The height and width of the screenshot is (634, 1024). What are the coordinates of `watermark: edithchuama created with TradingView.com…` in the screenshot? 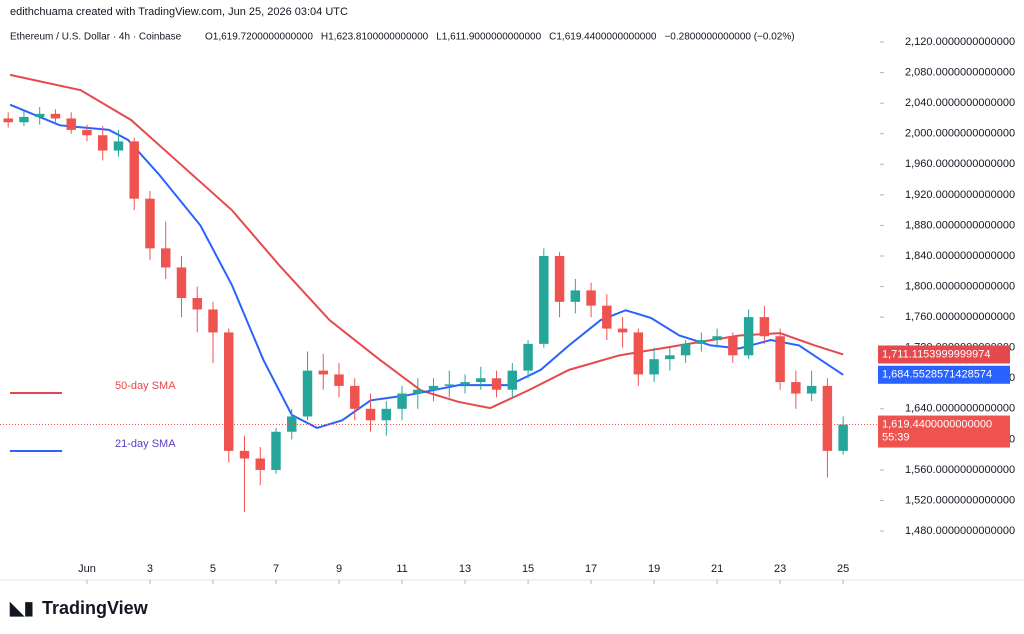 It's located at (179, 12).